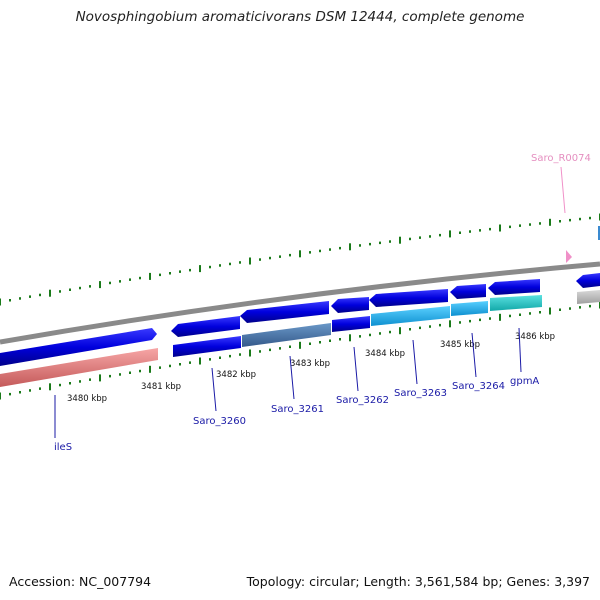 The height and width of the screenshot is (600, 600). What do you see at coordinates (569, 256) in the screenshot?
I see `rna-marker-saro-r0074` at bounding box center [569, 256].